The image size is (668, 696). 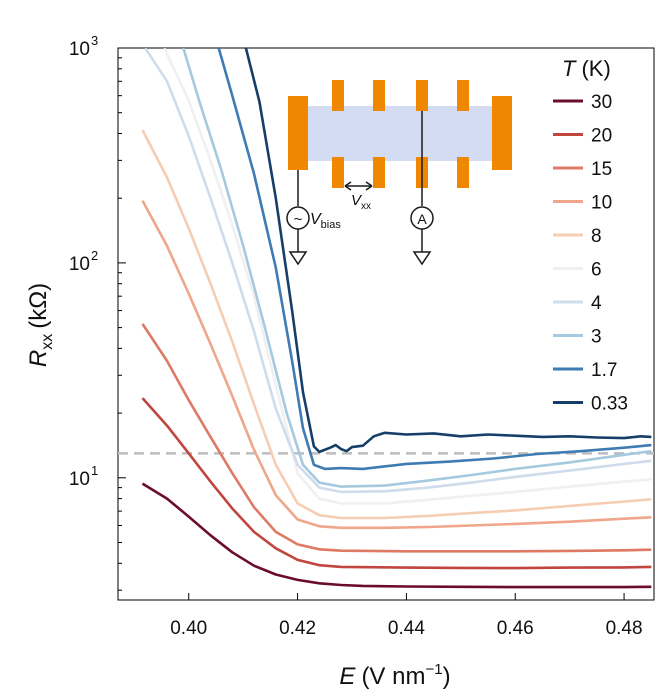 I want to click on vbias-label: Vbias, so click(x=325, y=221).